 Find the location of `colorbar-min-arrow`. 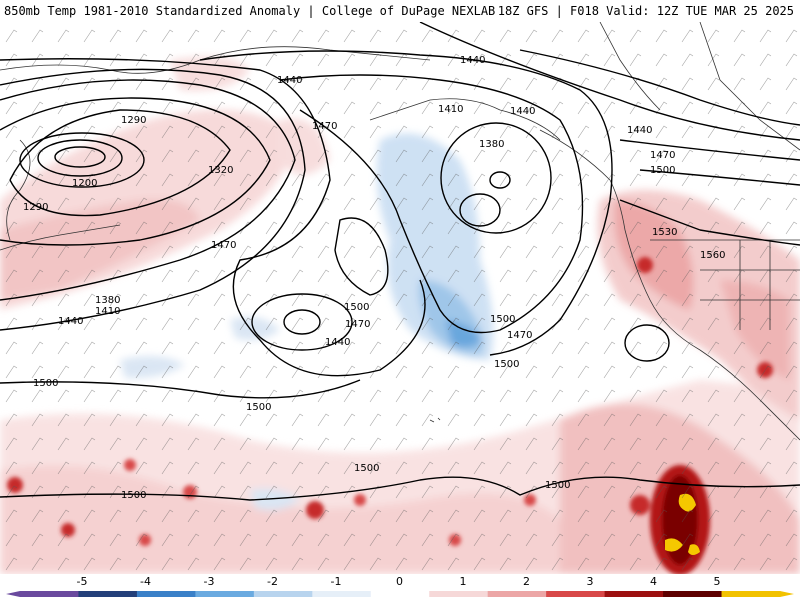

colorbar-min-arrow is located at coordinates (13, 594).